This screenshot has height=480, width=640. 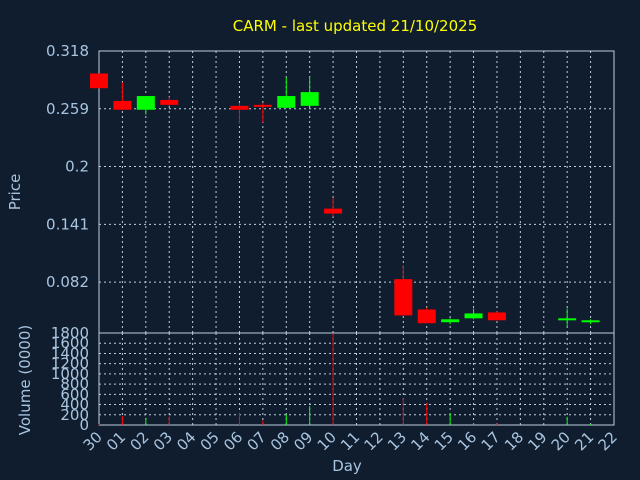 What do you see at coordinates (74, 405) in the screenshot?
I see `volume-tick-label: 400` at bounding box center [74, 405].